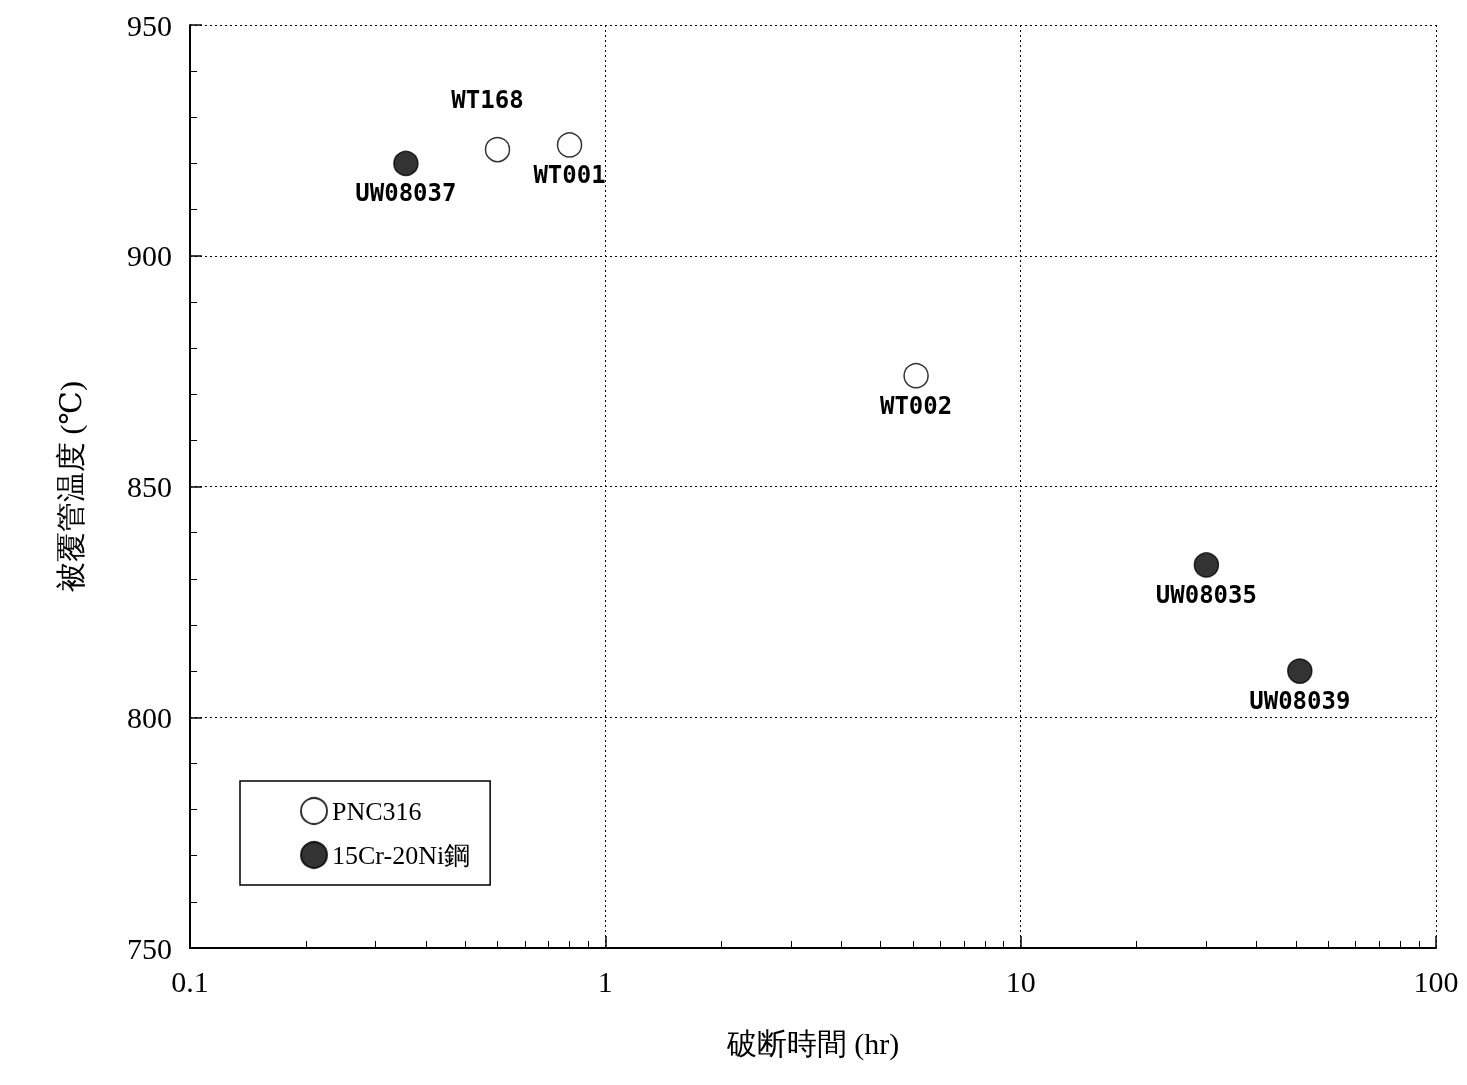  I want to click on y-tick-label: 750, so click(149, 948).